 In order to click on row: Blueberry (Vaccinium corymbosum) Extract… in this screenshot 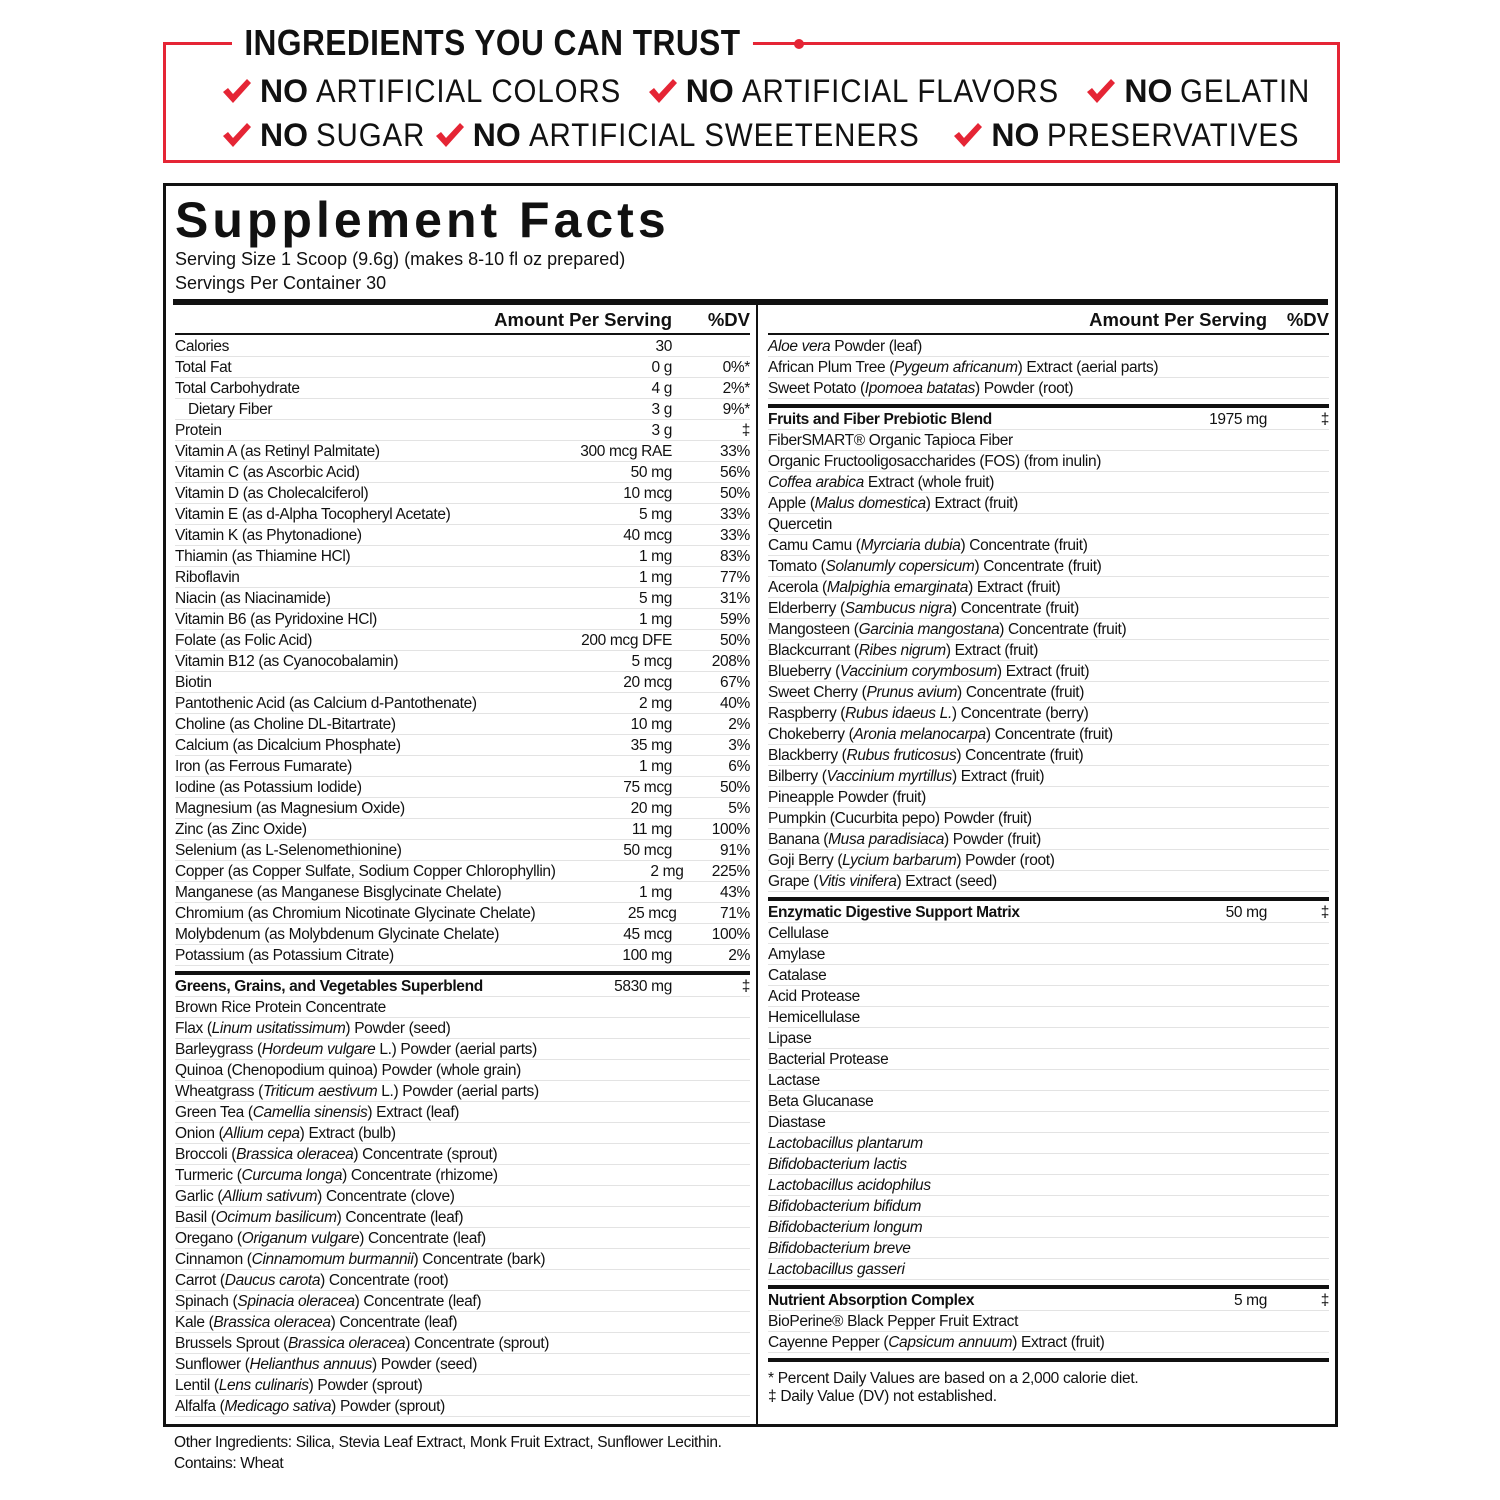, I will do `click(1048, 671)`.